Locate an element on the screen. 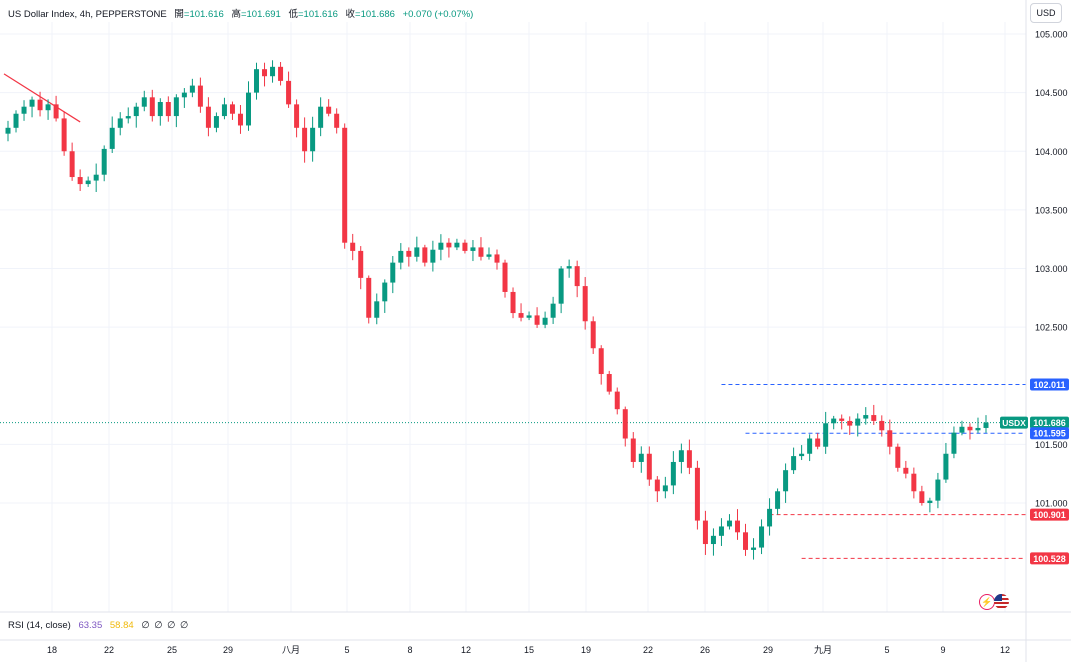 The height and width of the screenshot is (662, 1071). high-value: =101.691 is located at coordinates (260, 14).